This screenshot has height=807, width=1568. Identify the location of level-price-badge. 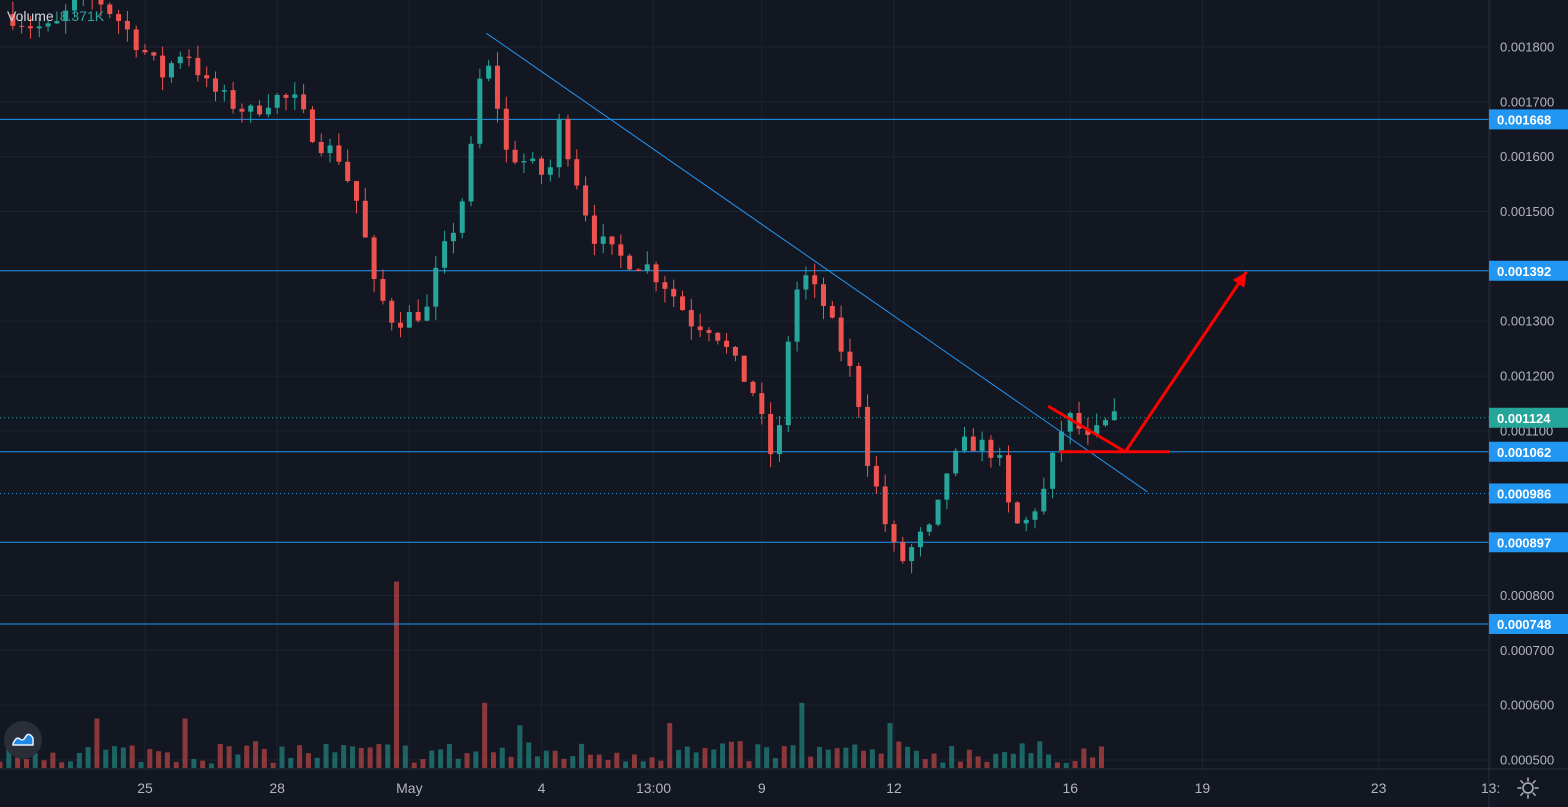
(1528, 542).